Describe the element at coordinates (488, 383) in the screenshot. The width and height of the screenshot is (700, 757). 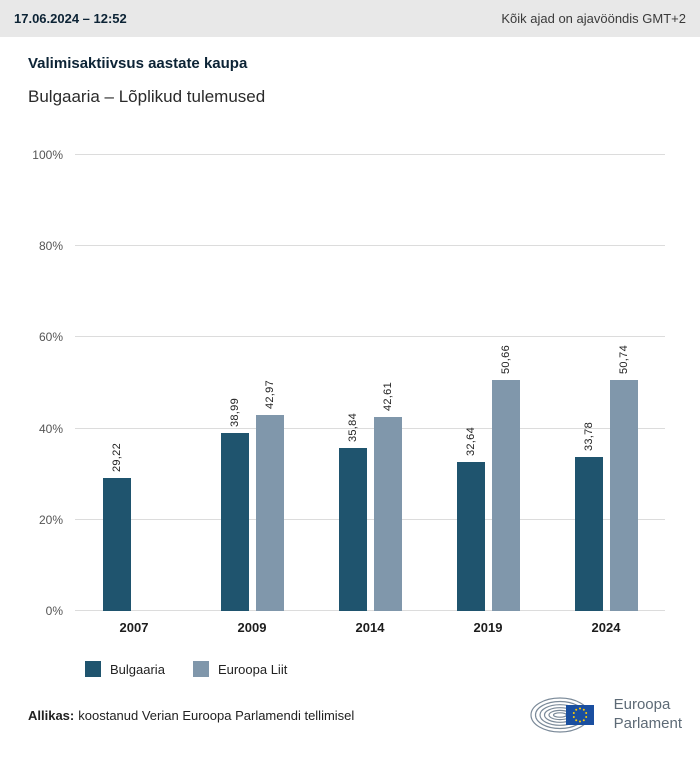
I see `bar-group-2019: 32,64 50,66` at that location.